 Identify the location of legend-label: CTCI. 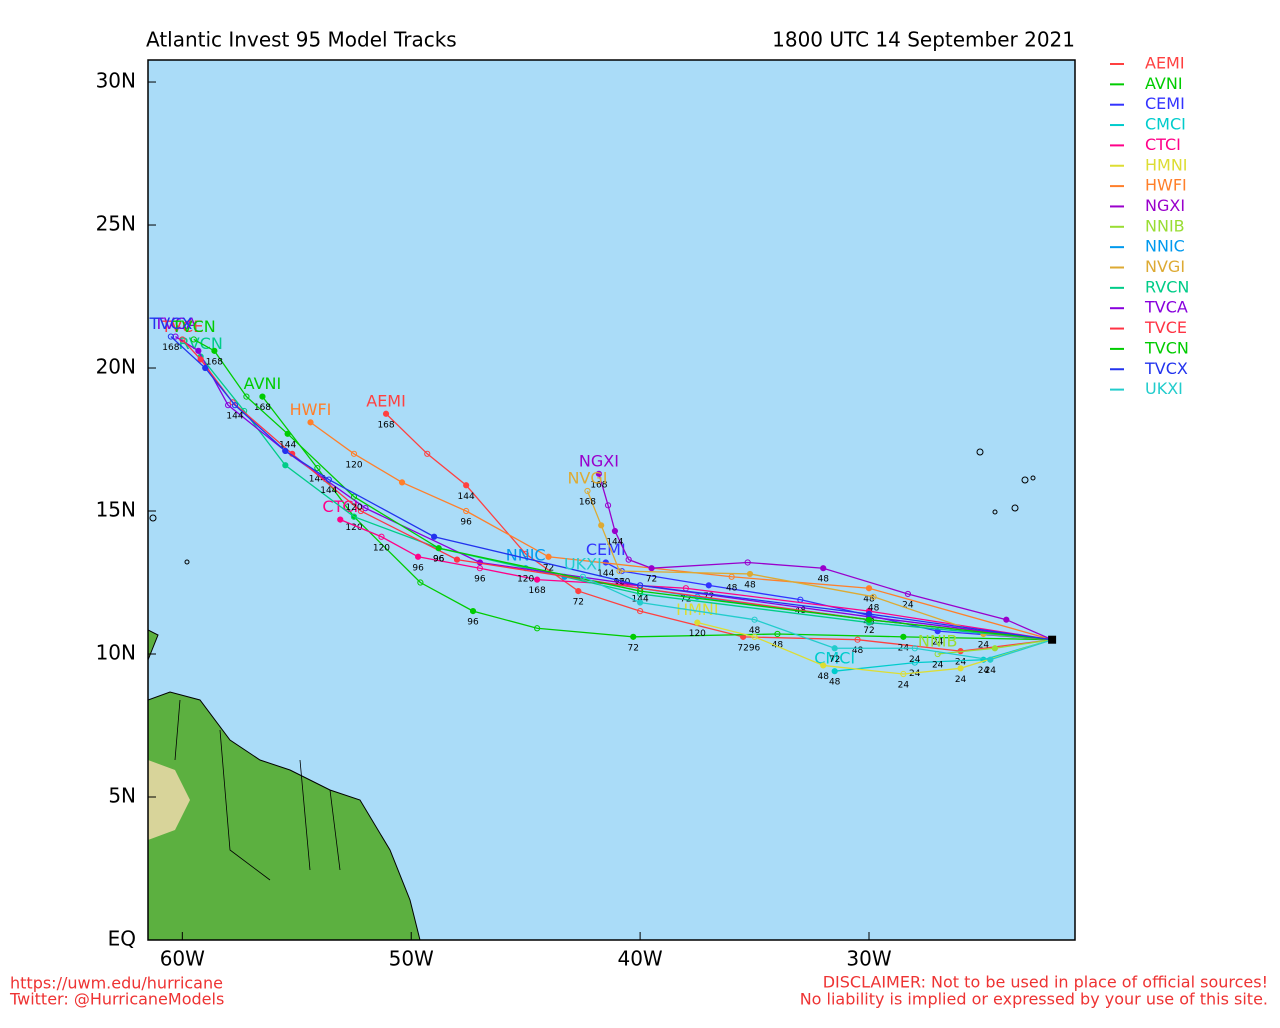
(1163, 144).